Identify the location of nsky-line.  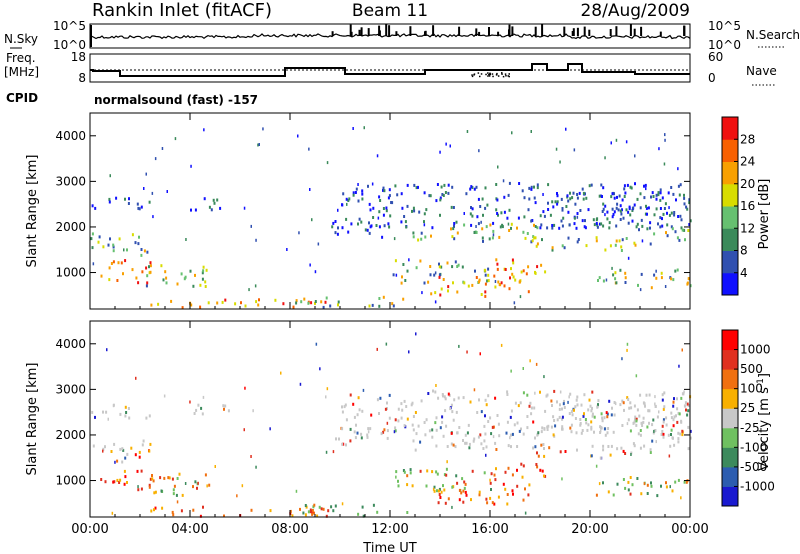
(390, 36).